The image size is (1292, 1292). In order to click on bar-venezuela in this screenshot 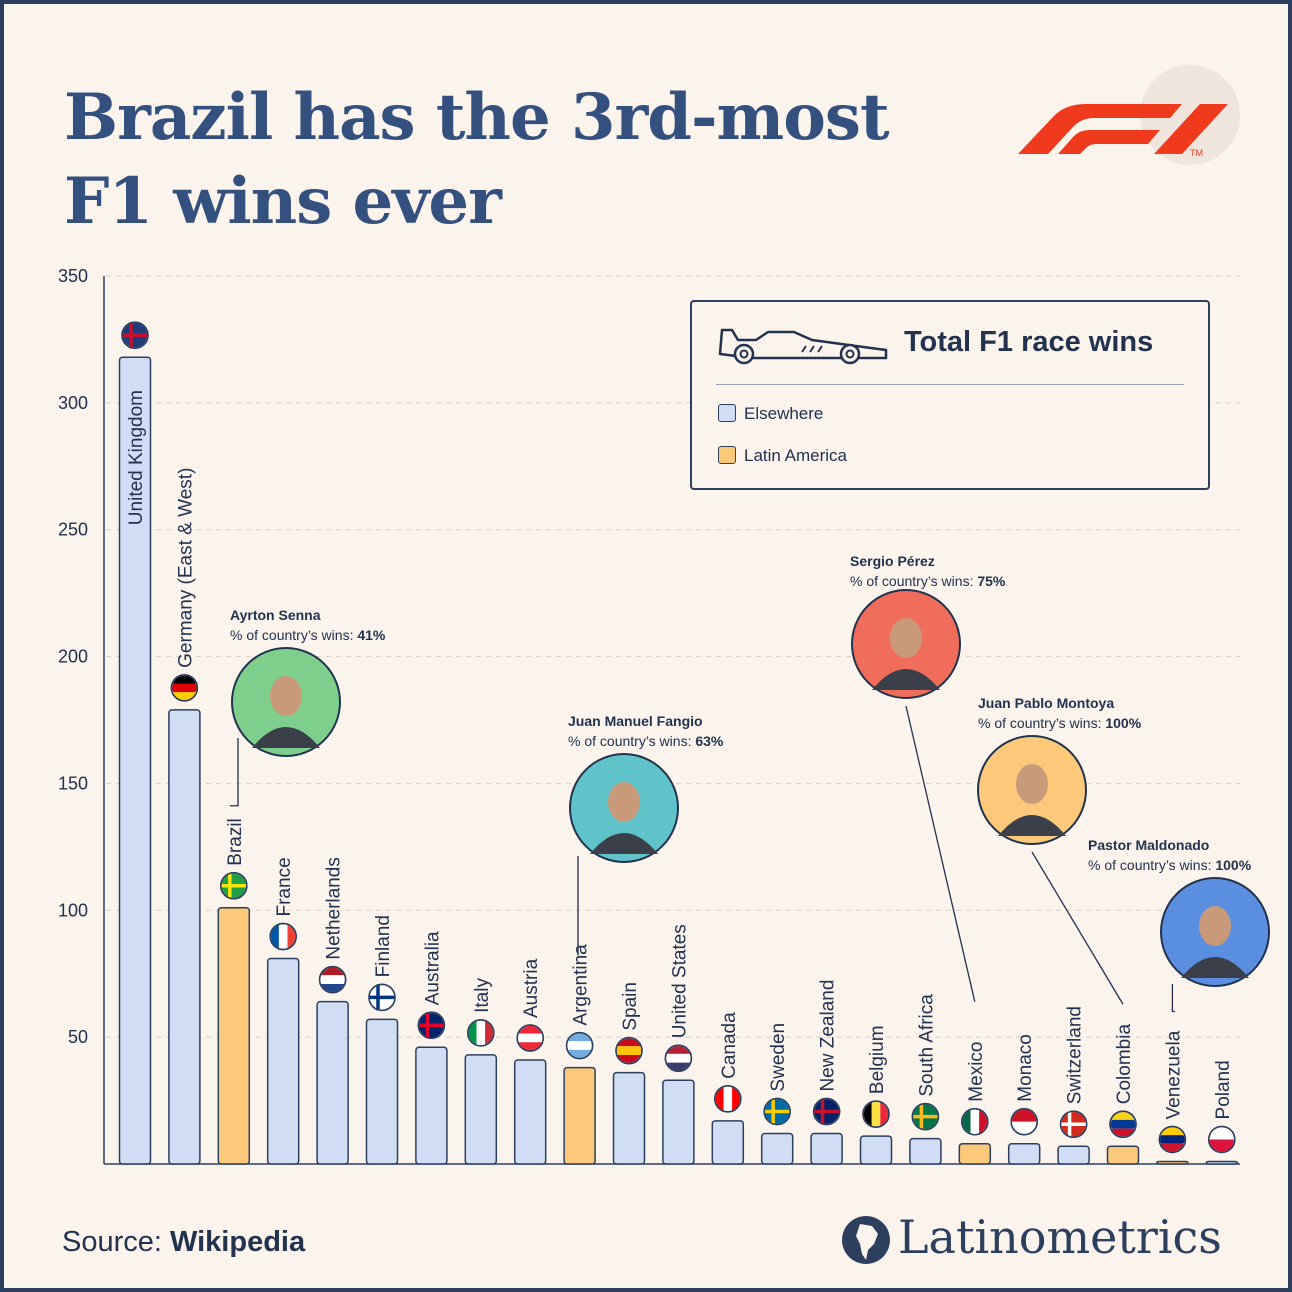, I will do `click(1172, 1162)`.